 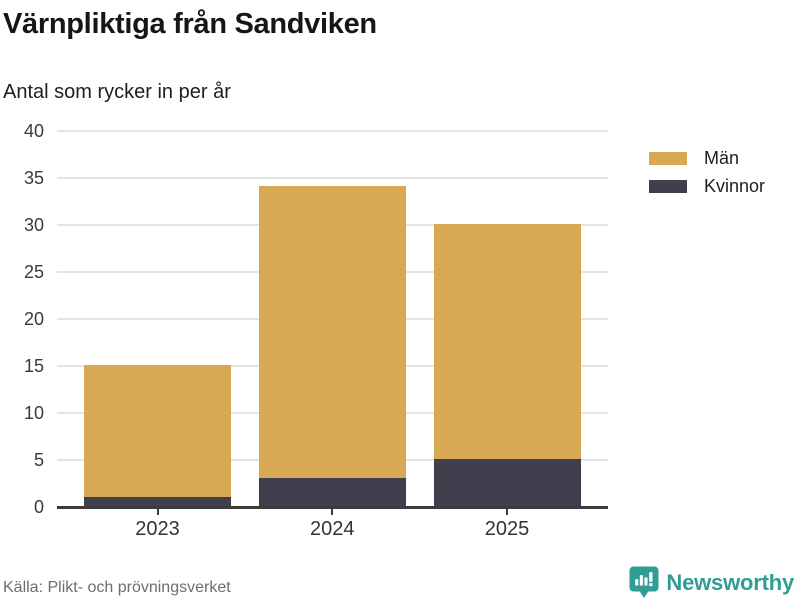 I want to click on legend-item-kvinnor: Kvinnor, so click(x=707, y=185).